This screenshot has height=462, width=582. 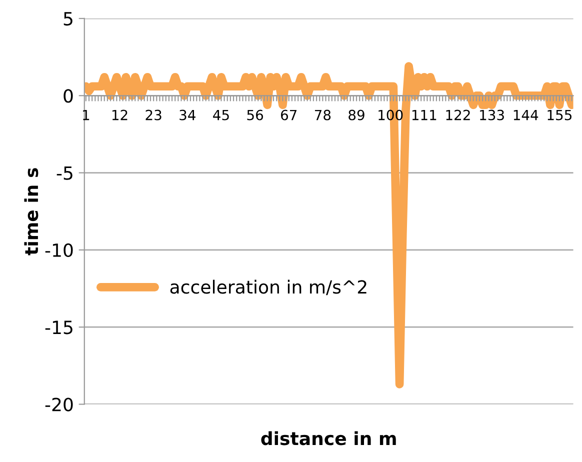 I want to click on x-tick-label: 67, so click(x=288, y=115).